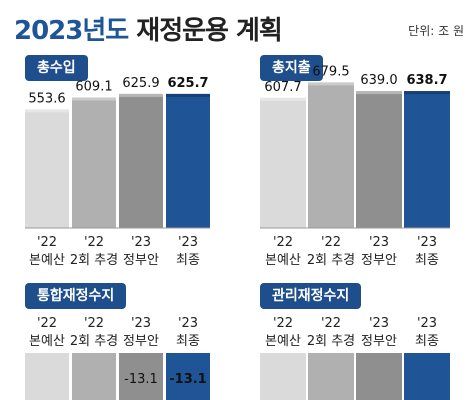 The width and height of the screenshot is (476, 400). What do you see at coordinates (426, 80) in the screenshot?
I see `data-label-1-3: 638.7` at bounding box center [426, 80].